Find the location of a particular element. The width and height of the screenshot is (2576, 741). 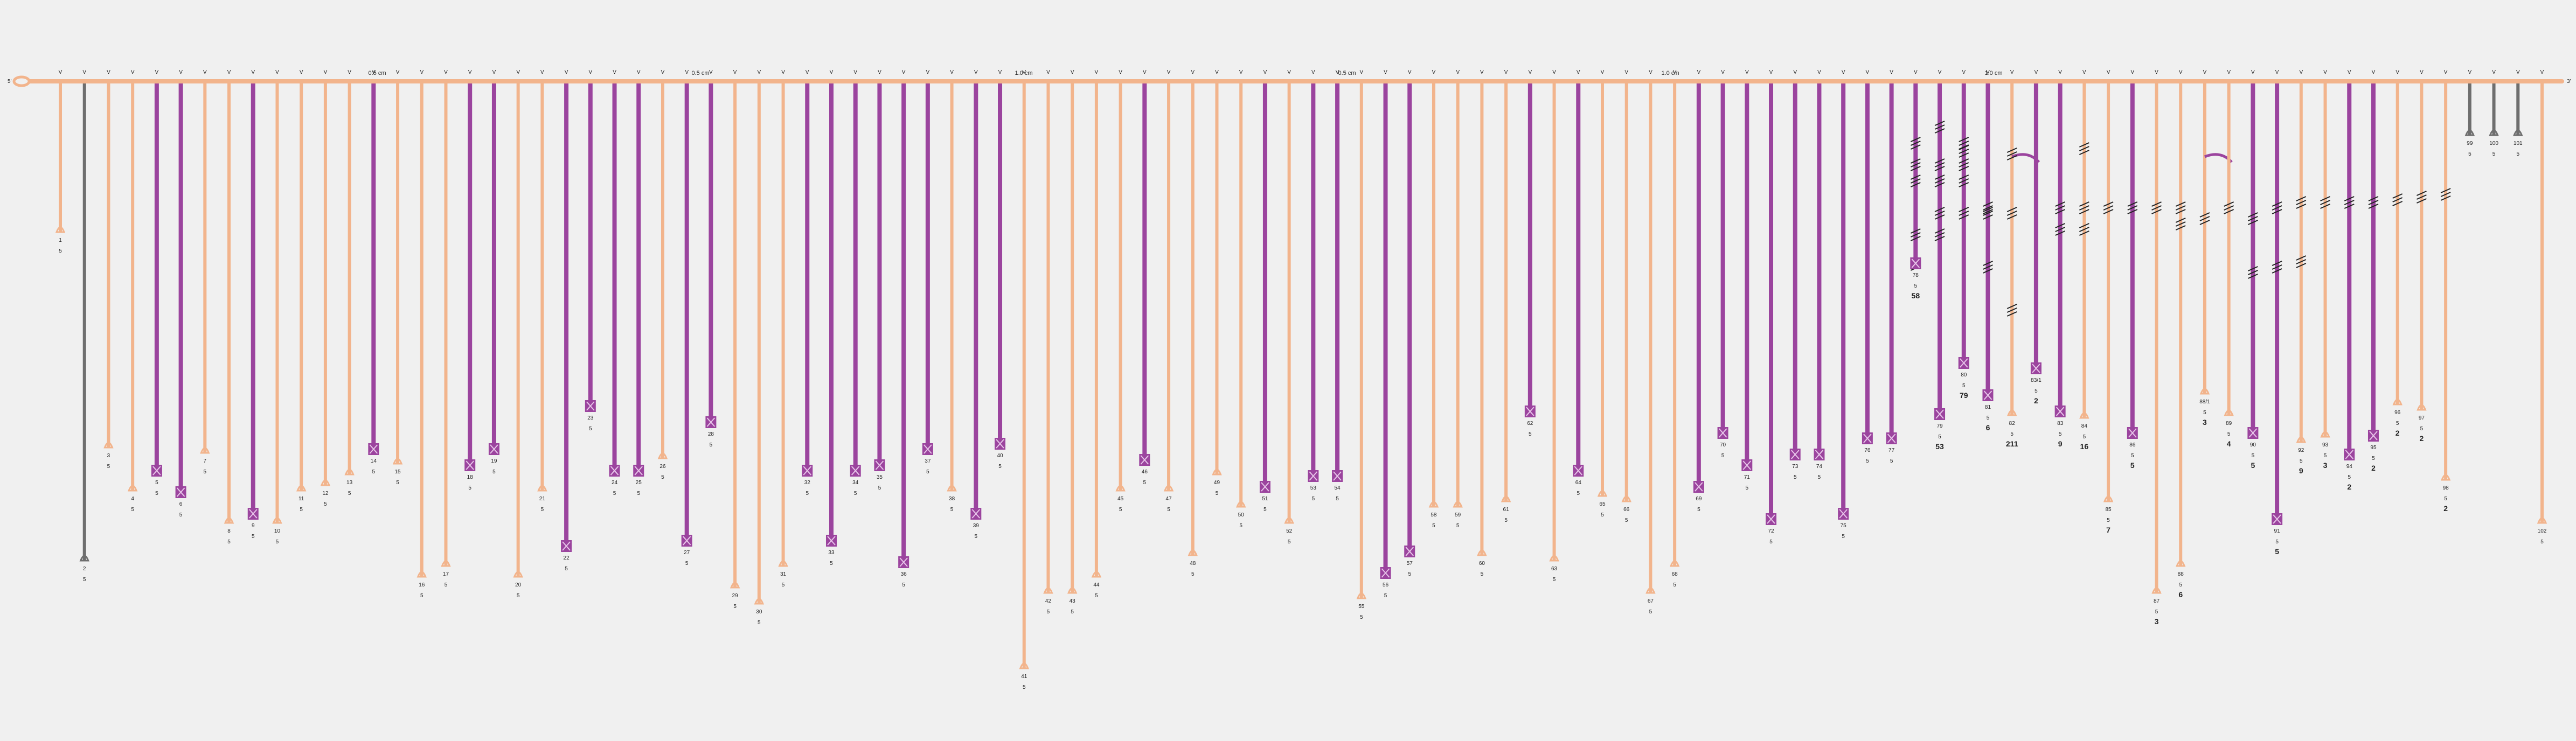

hair-branch: 18 5 is located at coordinates (470, 286).